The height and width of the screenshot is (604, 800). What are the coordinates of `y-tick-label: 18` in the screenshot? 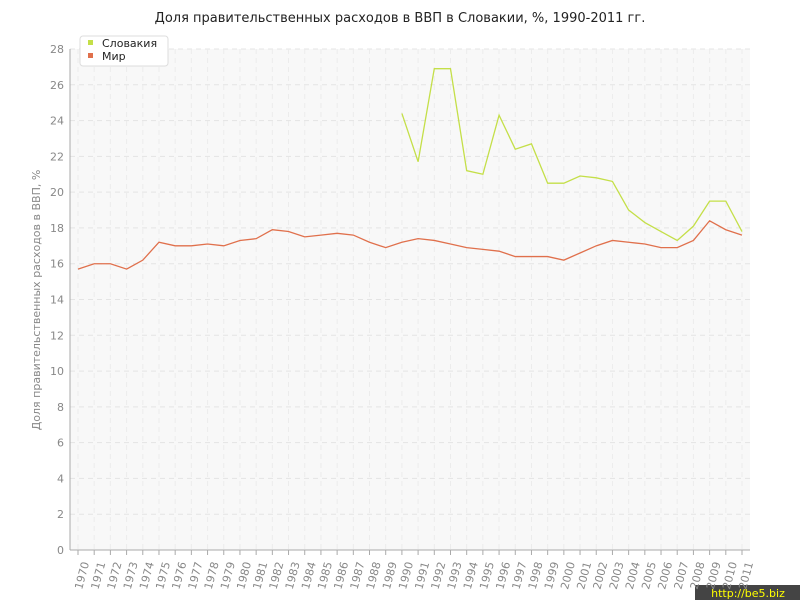 It's located at (57, 228).